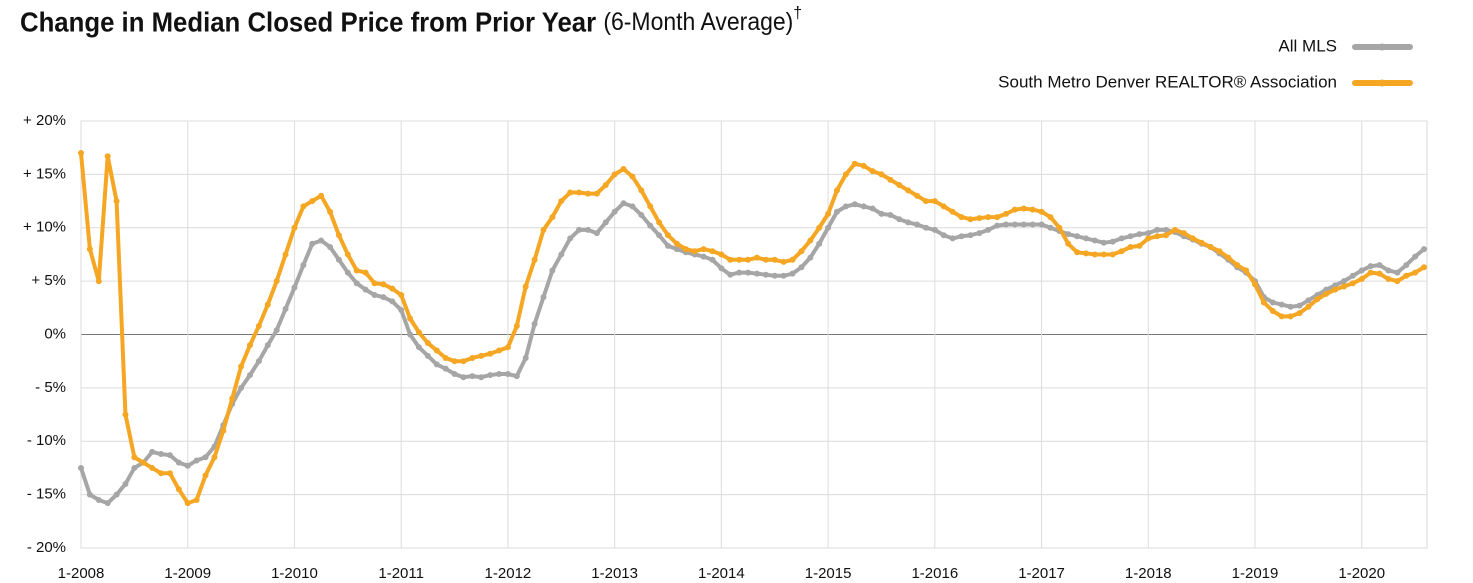 The height and width of the screenshot is (583, 1473). Describe the element at coordinates (44, 173) in the screenshot. I see `y-tick-label: + 15%` at that location.